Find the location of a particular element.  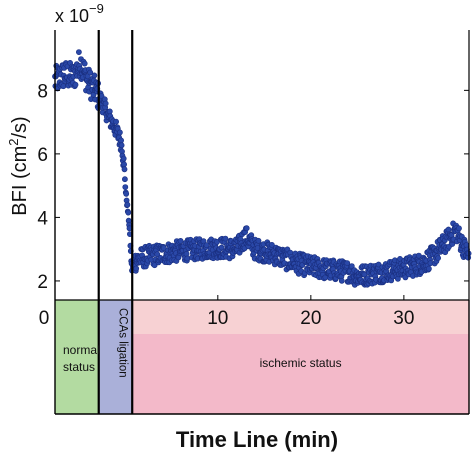

y-axis-label-suffix: /s) is located at coordinates (20, 127).